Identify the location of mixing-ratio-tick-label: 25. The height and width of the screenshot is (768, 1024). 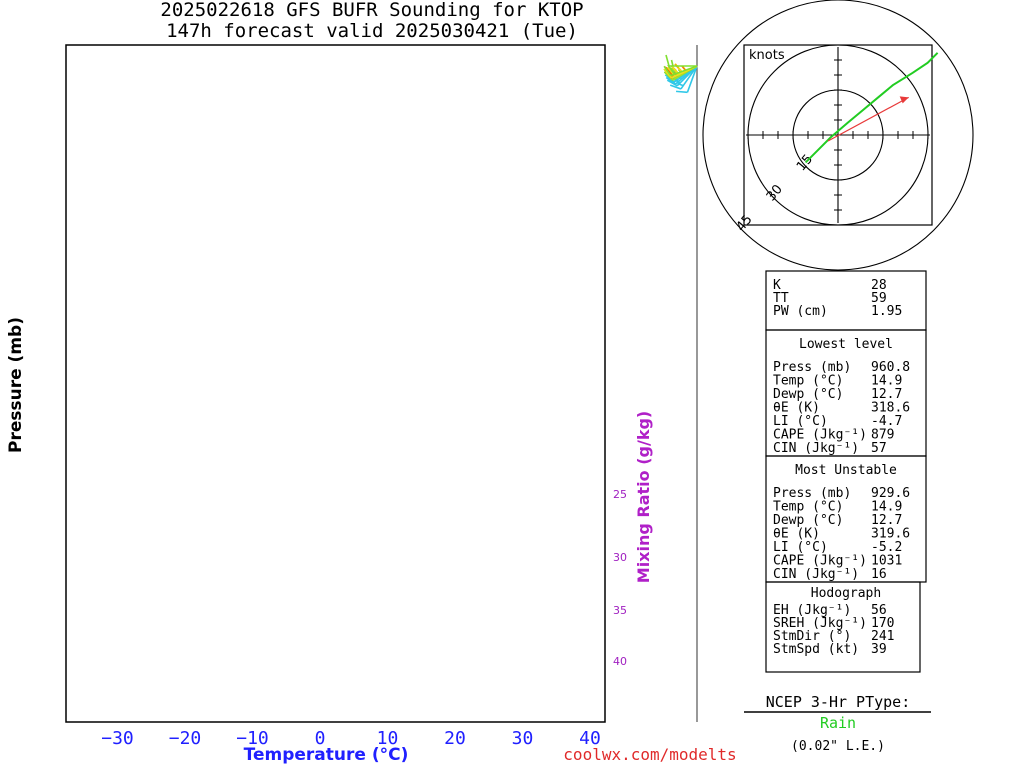
(620, 494).